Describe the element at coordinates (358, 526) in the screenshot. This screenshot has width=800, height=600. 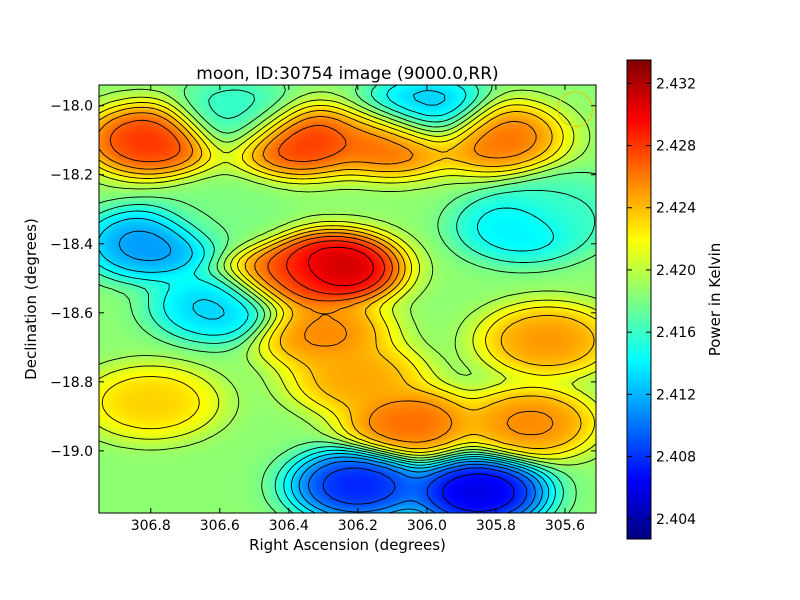
I see `x-tick-label: 306.2` at that location.